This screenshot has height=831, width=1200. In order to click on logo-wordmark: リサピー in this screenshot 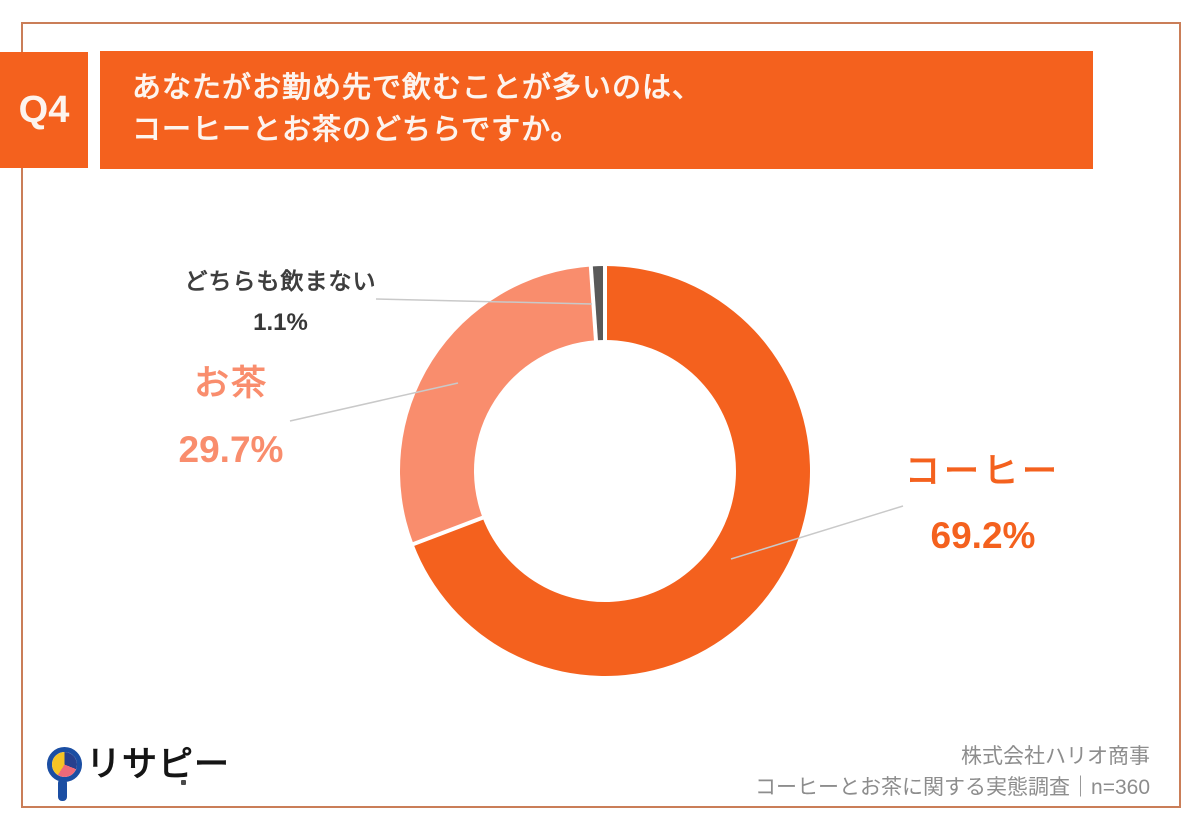, I will do `click(158, 764)`.